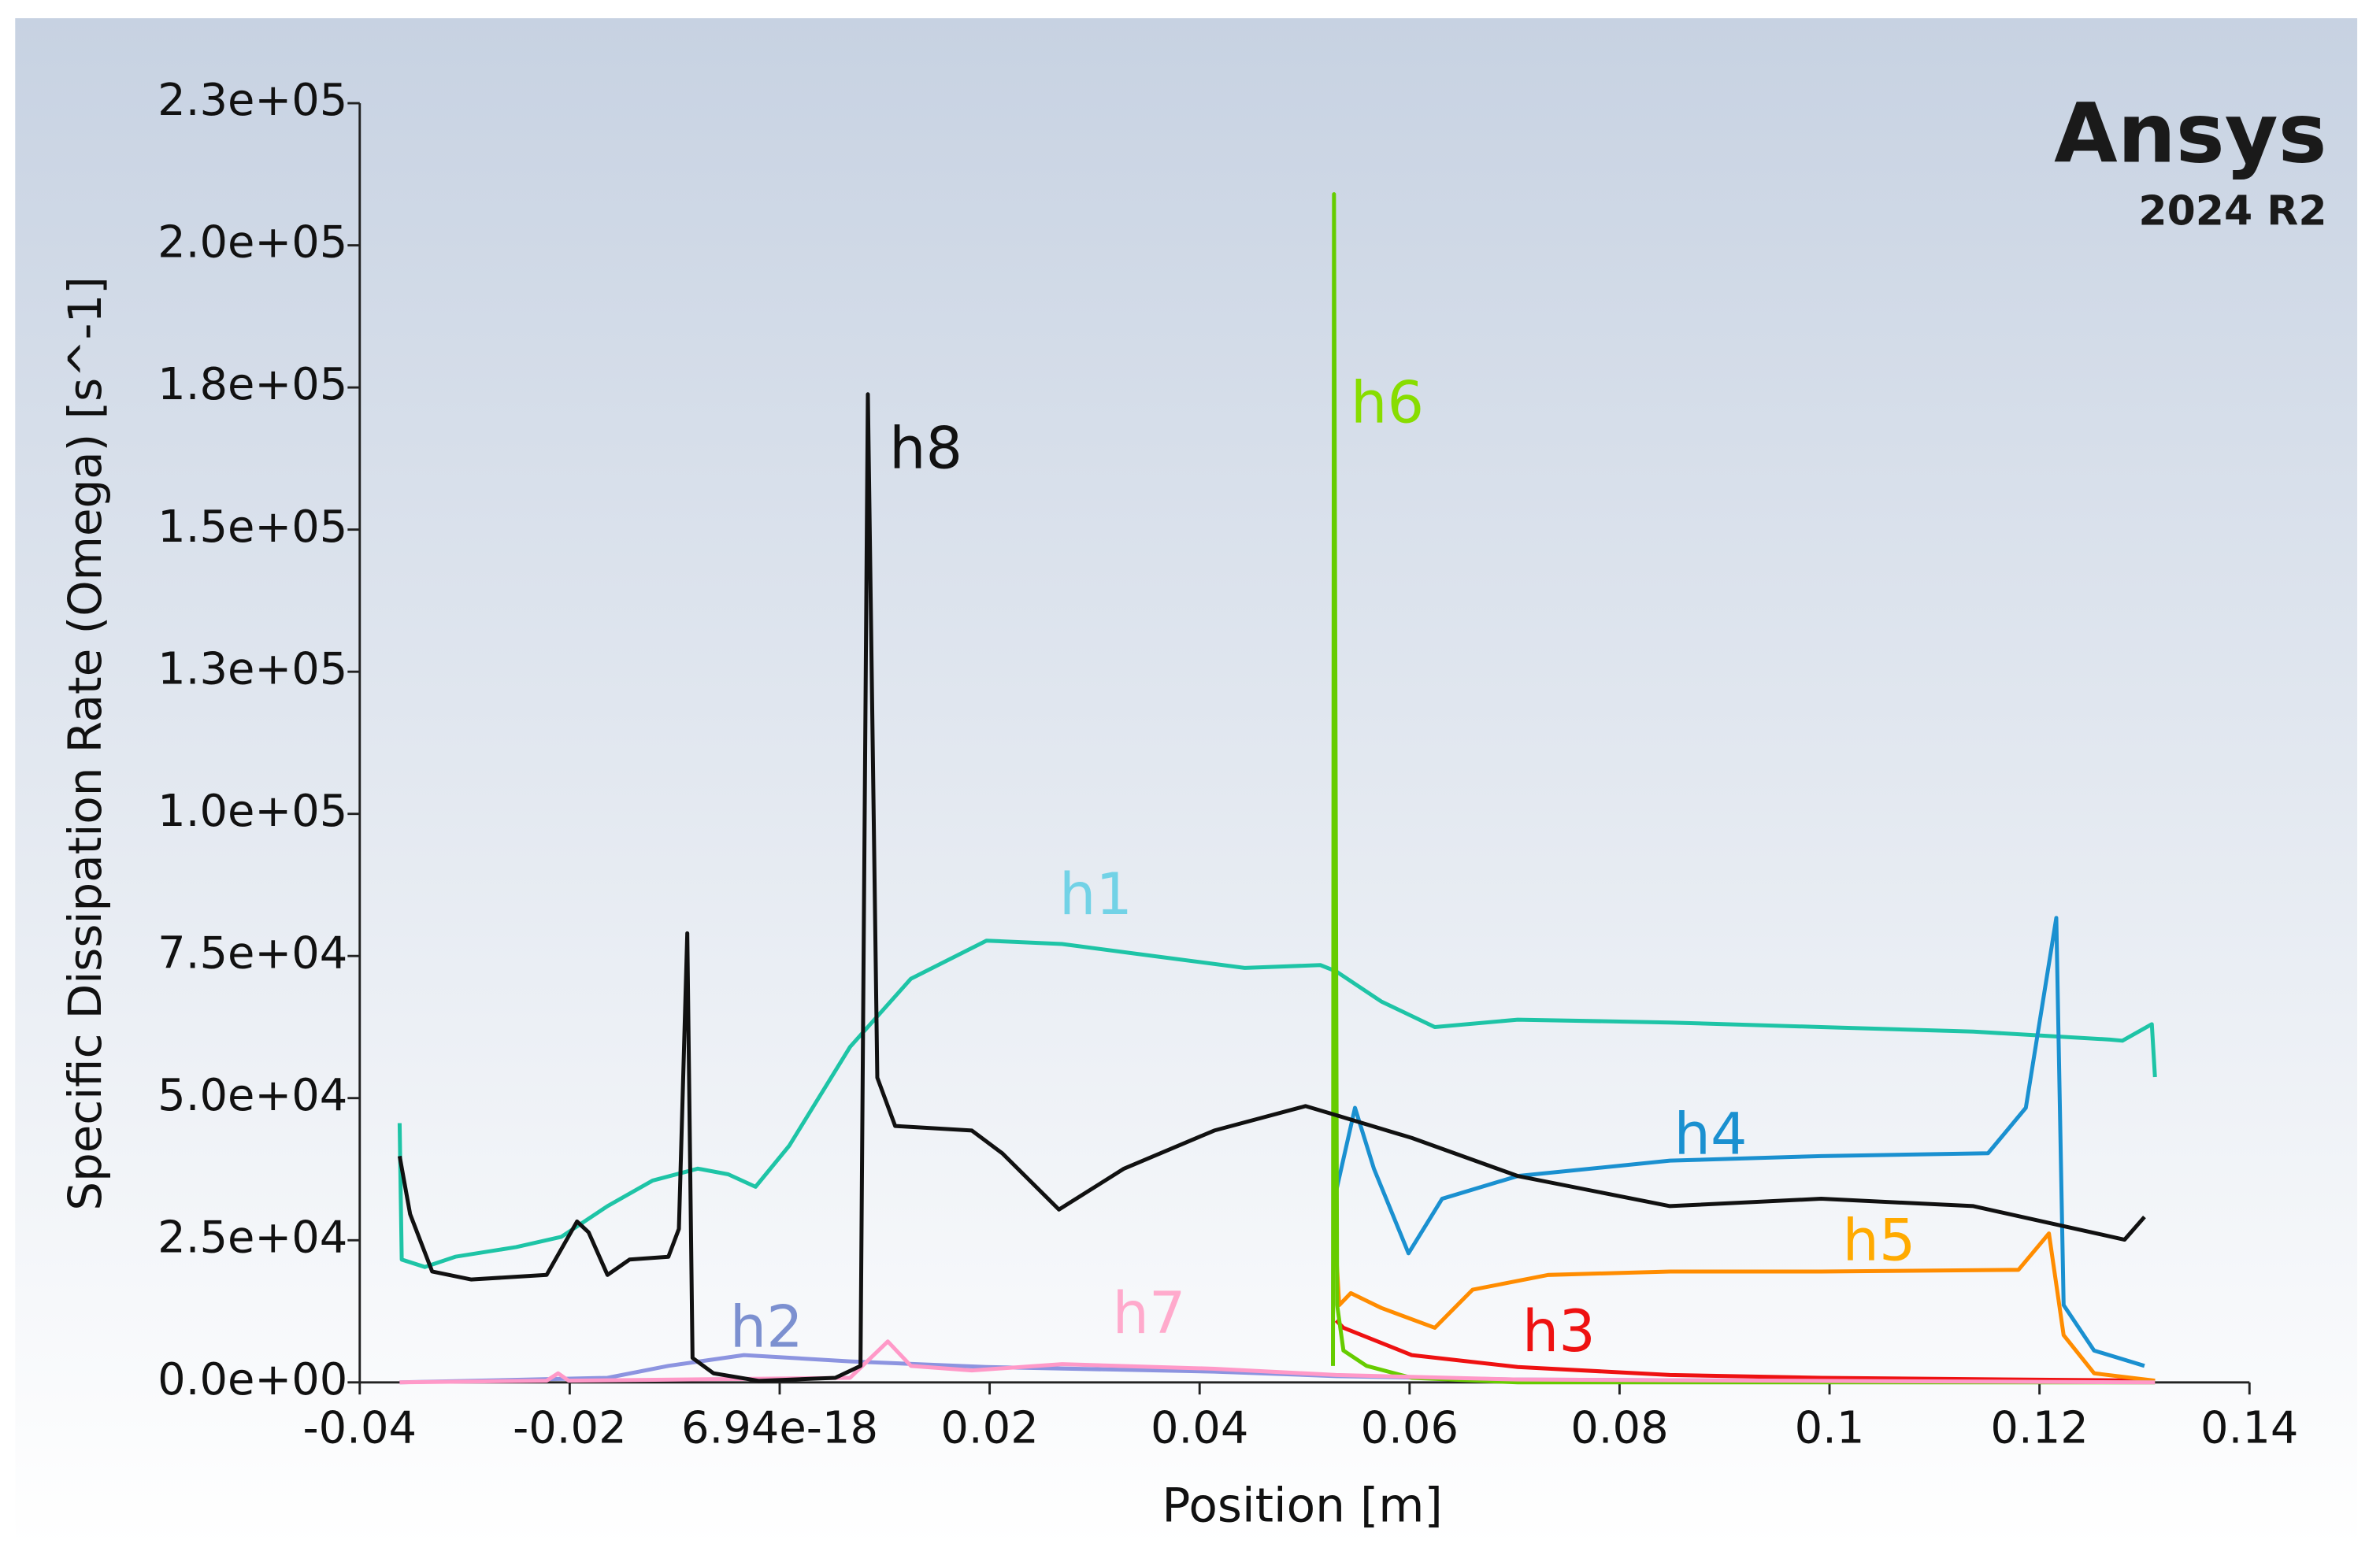 The height and width of the screenshot is (1566, 2380). I want to click on y-tick-label: 2.0e+05, so click(252, 243).